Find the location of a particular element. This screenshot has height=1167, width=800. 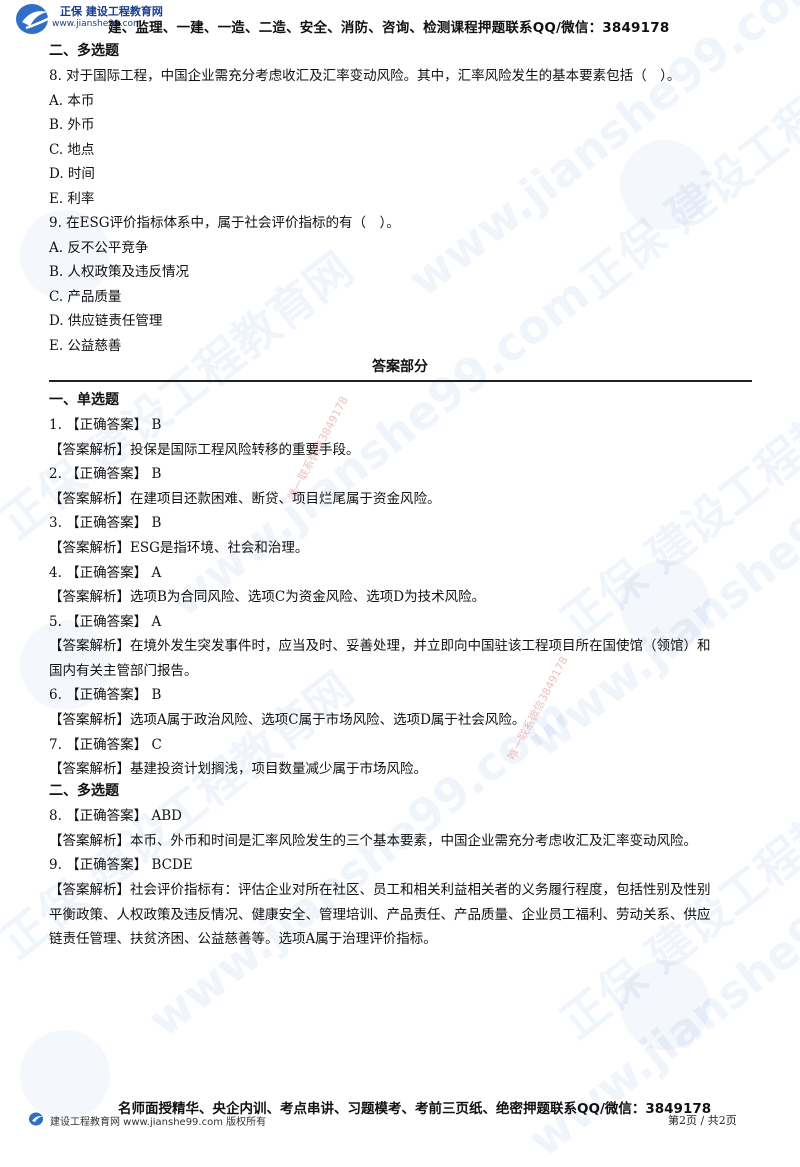

footer-brand: 建设工程教育网 www.jianshe99.com 版权所有 is located at coordinates (158, 1122).